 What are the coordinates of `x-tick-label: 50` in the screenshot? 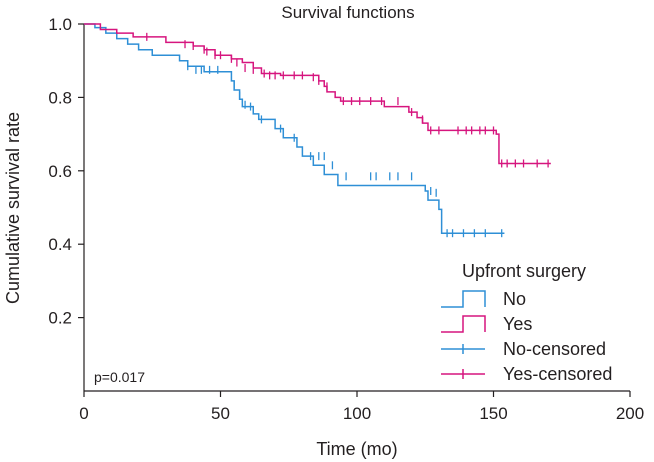 It's located at (220, 413).